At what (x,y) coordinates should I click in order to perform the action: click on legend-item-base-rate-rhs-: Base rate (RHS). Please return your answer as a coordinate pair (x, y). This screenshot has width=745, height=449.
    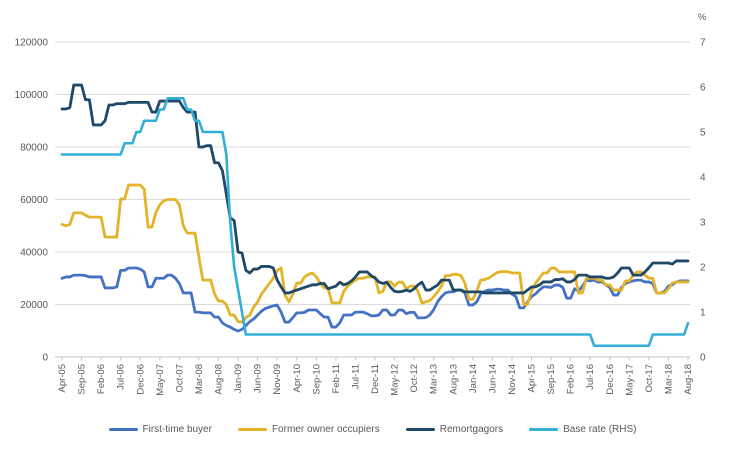
    Looking at the image, I should click on (582, 429).